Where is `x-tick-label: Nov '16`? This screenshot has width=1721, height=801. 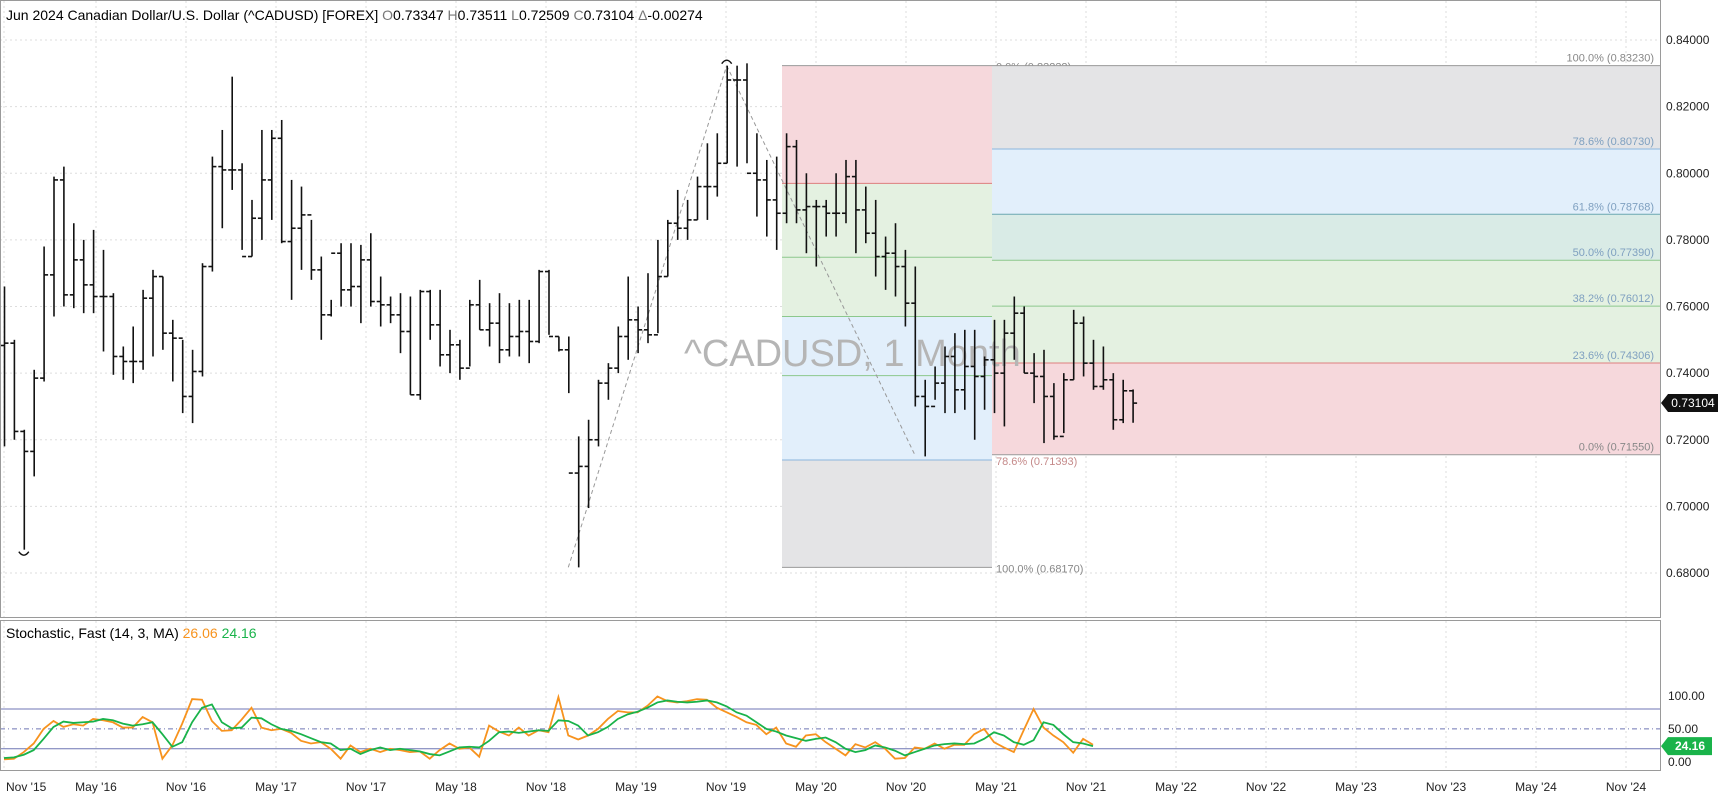 x-tick-label: Nov '16 is located at coordinates (186, 787).